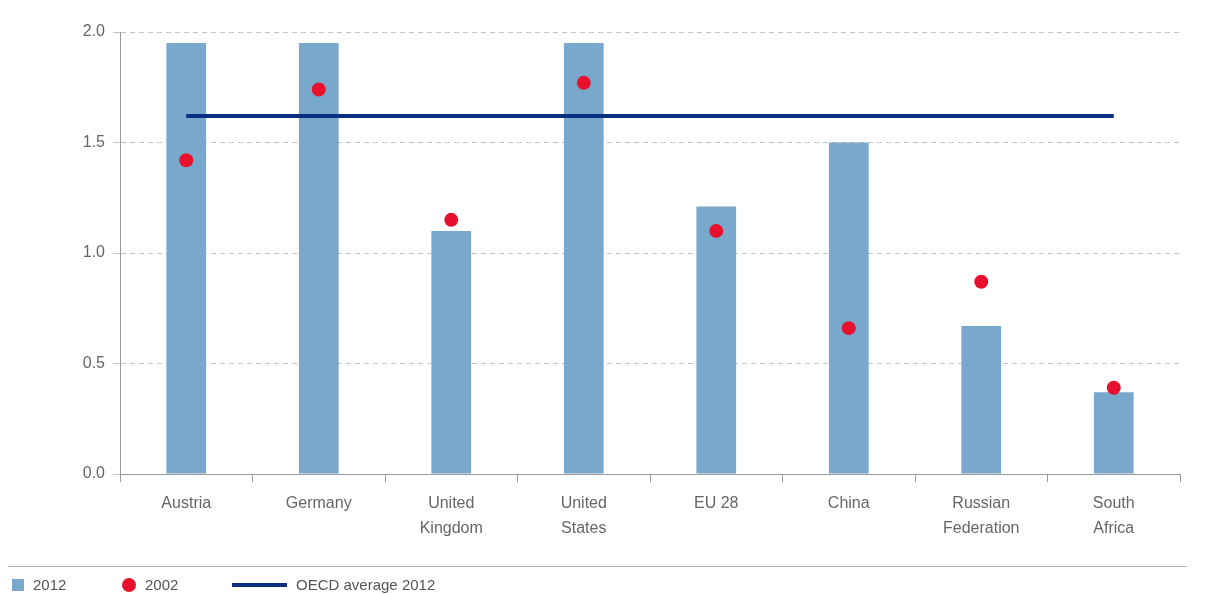 This screenshot has height=594, width=1209. What do you see at coordinates (94, 31) in the screenshot?
I see `y-tick-label: 2.0` at bounding box center [94, 31].